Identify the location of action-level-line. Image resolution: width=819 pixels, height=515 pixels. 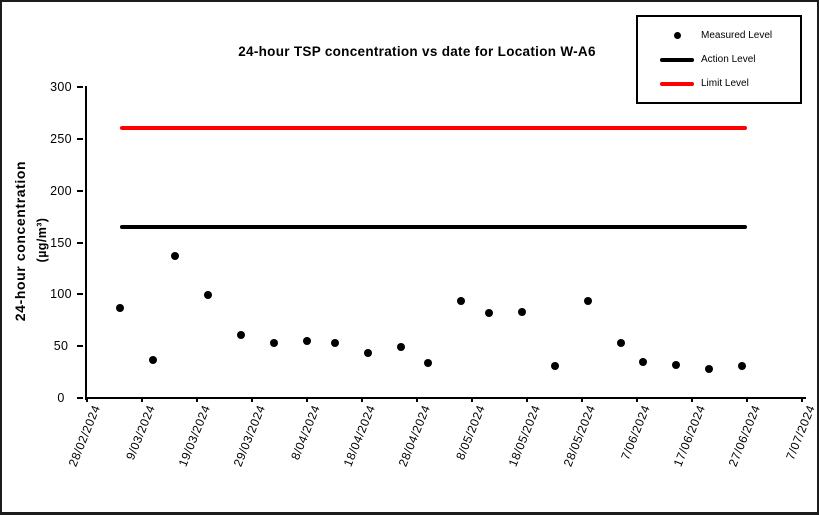
(433, 226).